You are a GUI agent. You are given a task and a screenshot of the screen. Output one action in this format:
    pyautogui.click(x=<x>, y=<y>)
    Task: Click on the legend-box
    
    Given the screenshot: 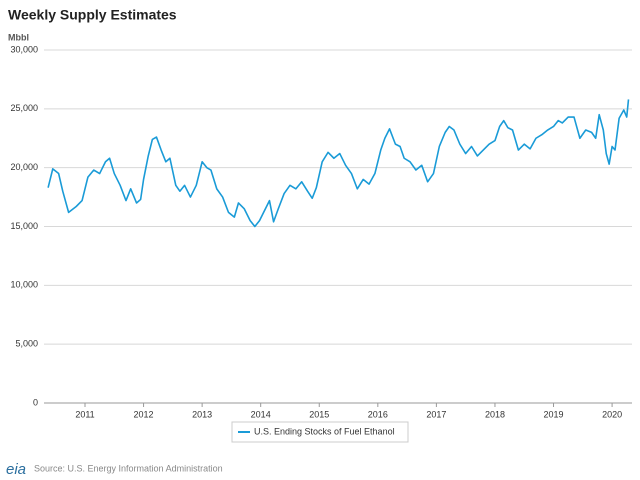 What is the action you would take?
    pyautogui.click(x=320, y=432)
    